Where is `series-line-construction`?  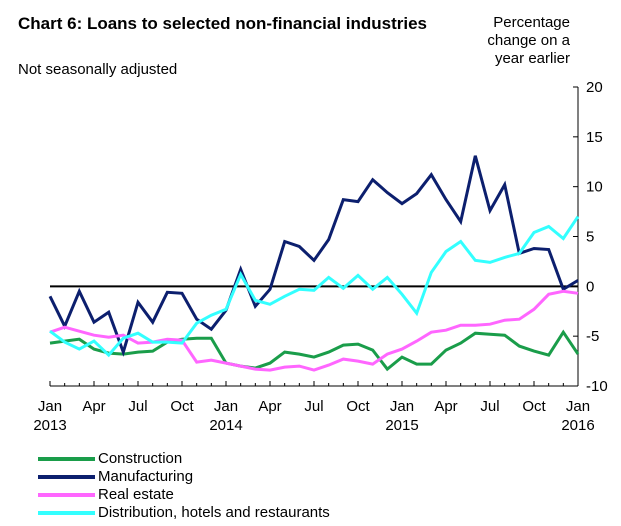 series-line-construction is located at coordinates (314, 350).